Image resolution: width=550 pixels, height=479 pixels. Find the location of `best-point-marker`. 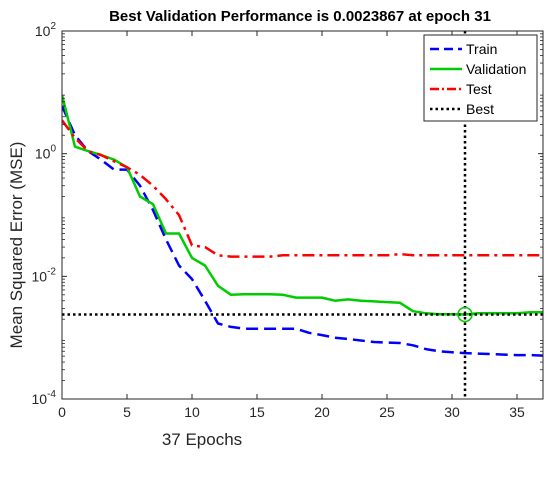

best-point-marker is located at coordinates (465, 314).